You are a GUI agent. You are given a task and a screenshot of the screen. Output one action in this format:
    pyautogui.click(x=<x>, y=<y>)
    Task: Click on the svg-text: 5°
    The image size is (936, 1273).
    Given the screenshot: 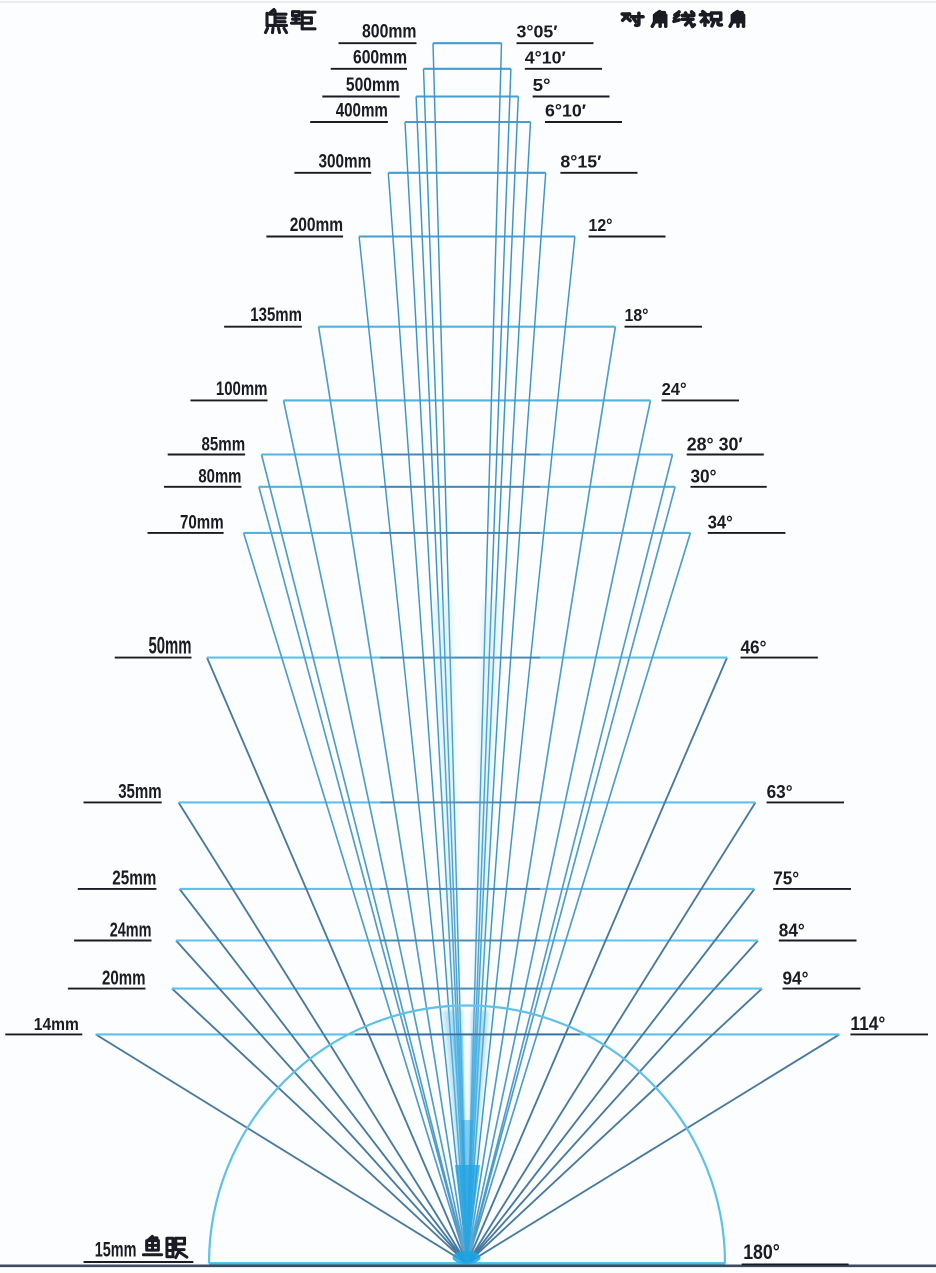 What is the action you would take?
    pyautogui.click(x=542, y=85)
    